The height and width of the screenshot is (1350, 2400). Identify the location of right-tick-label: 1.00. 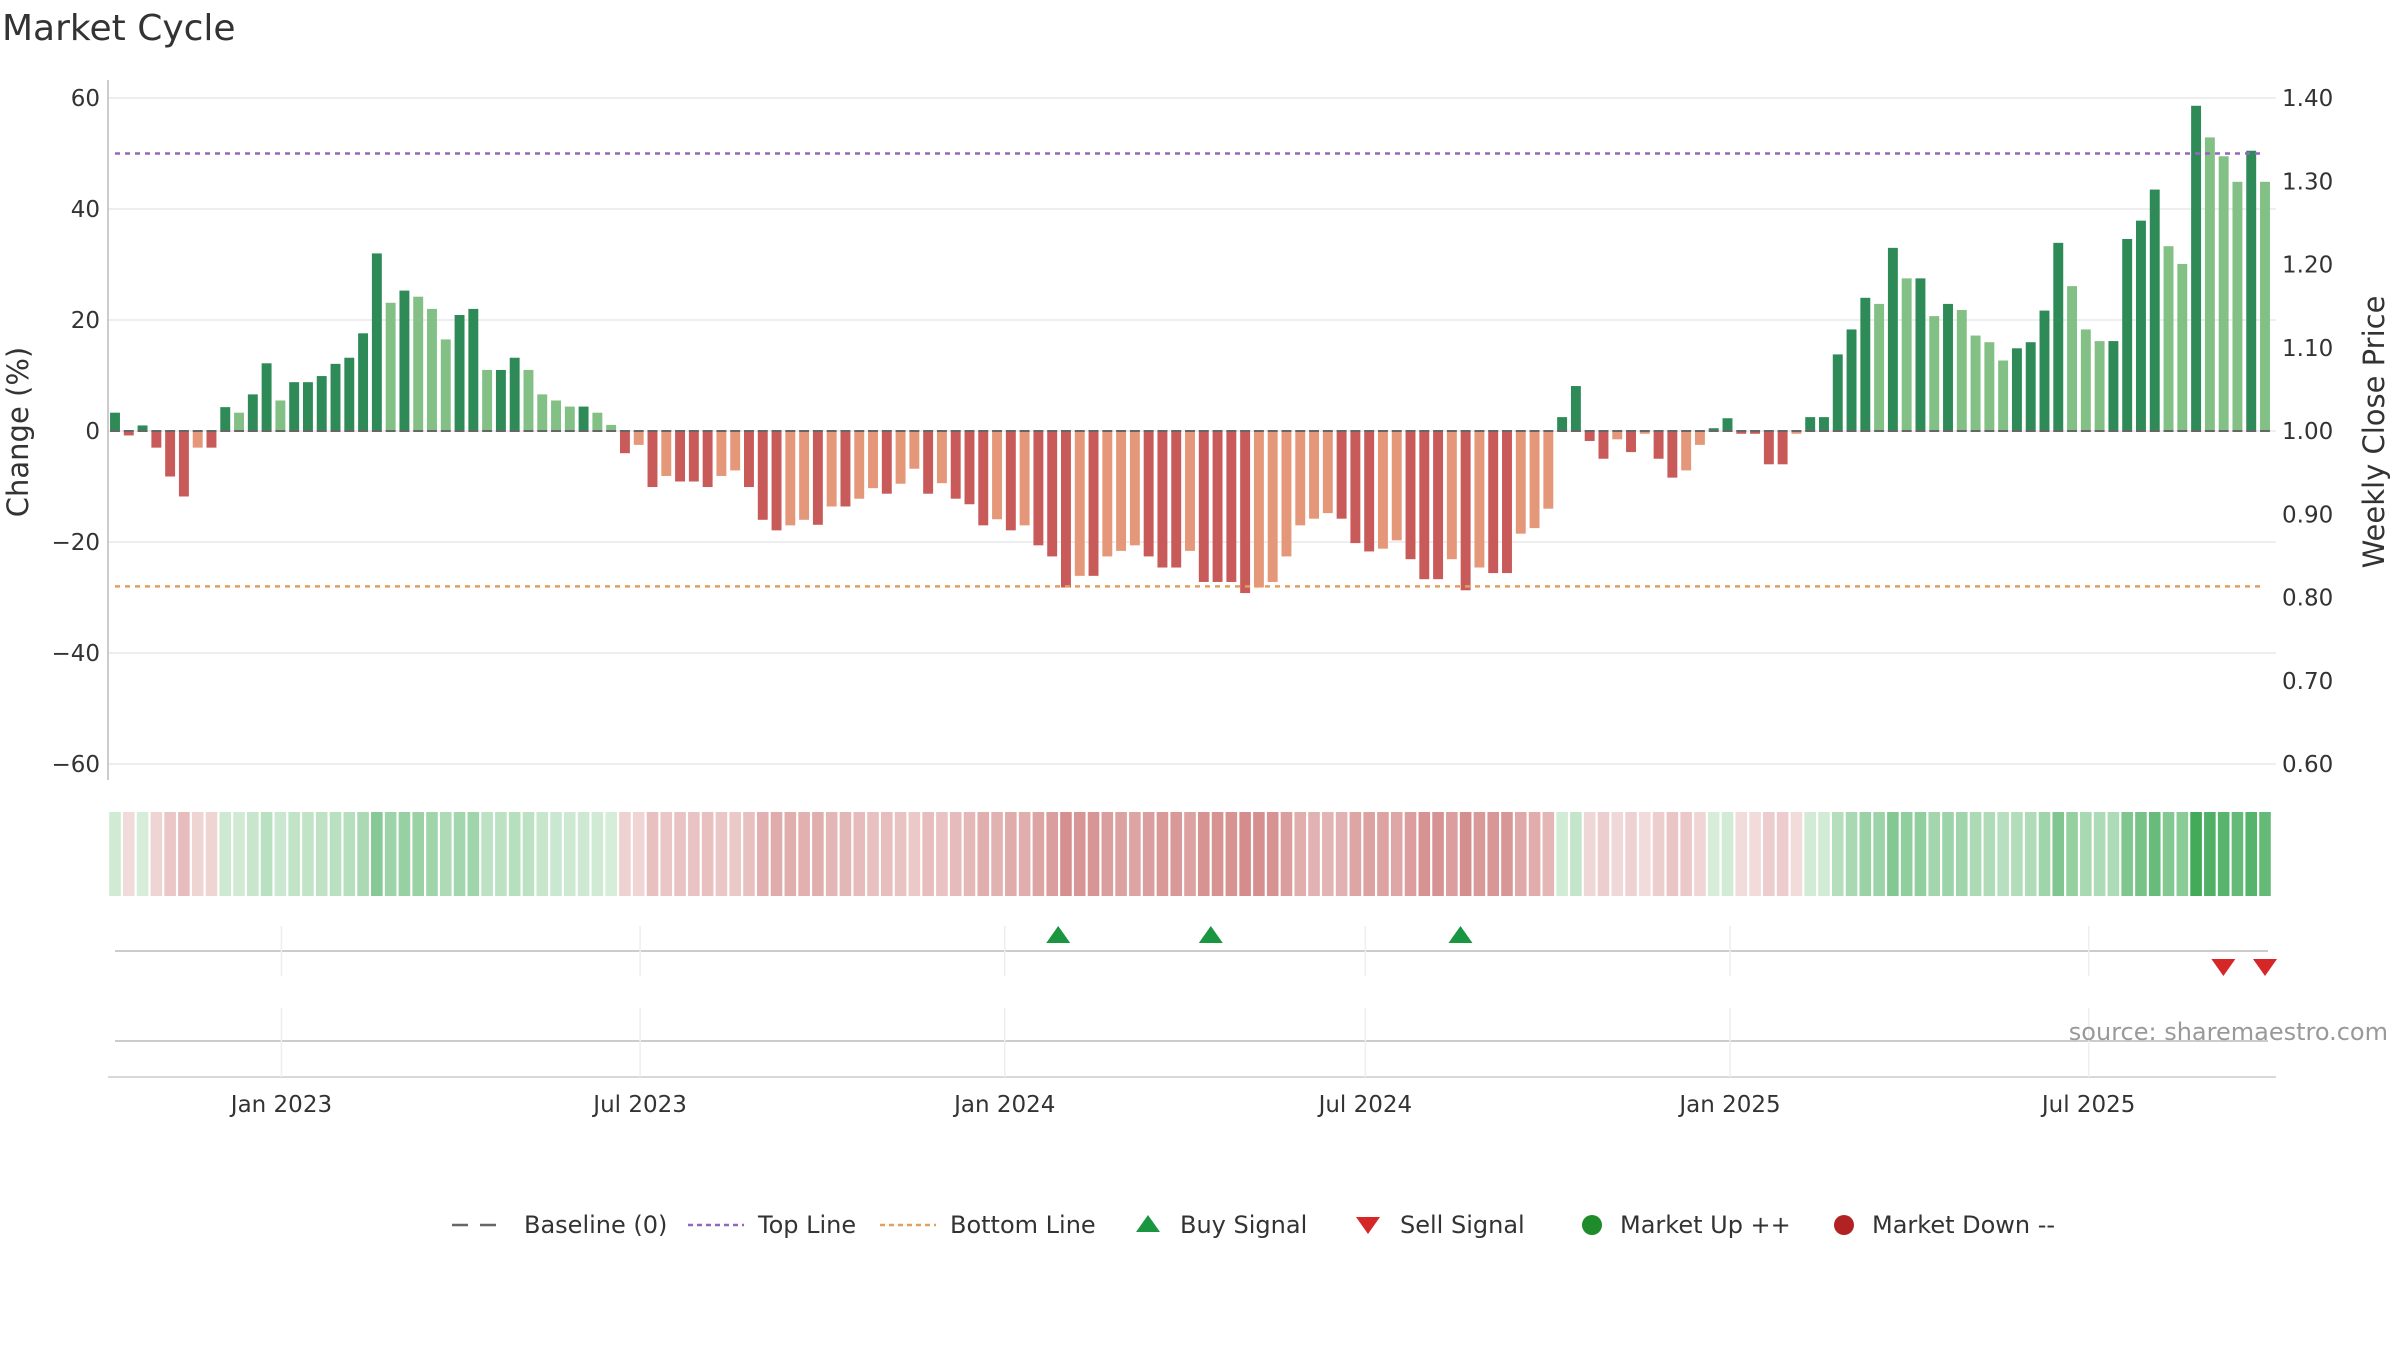
(2307, 432).